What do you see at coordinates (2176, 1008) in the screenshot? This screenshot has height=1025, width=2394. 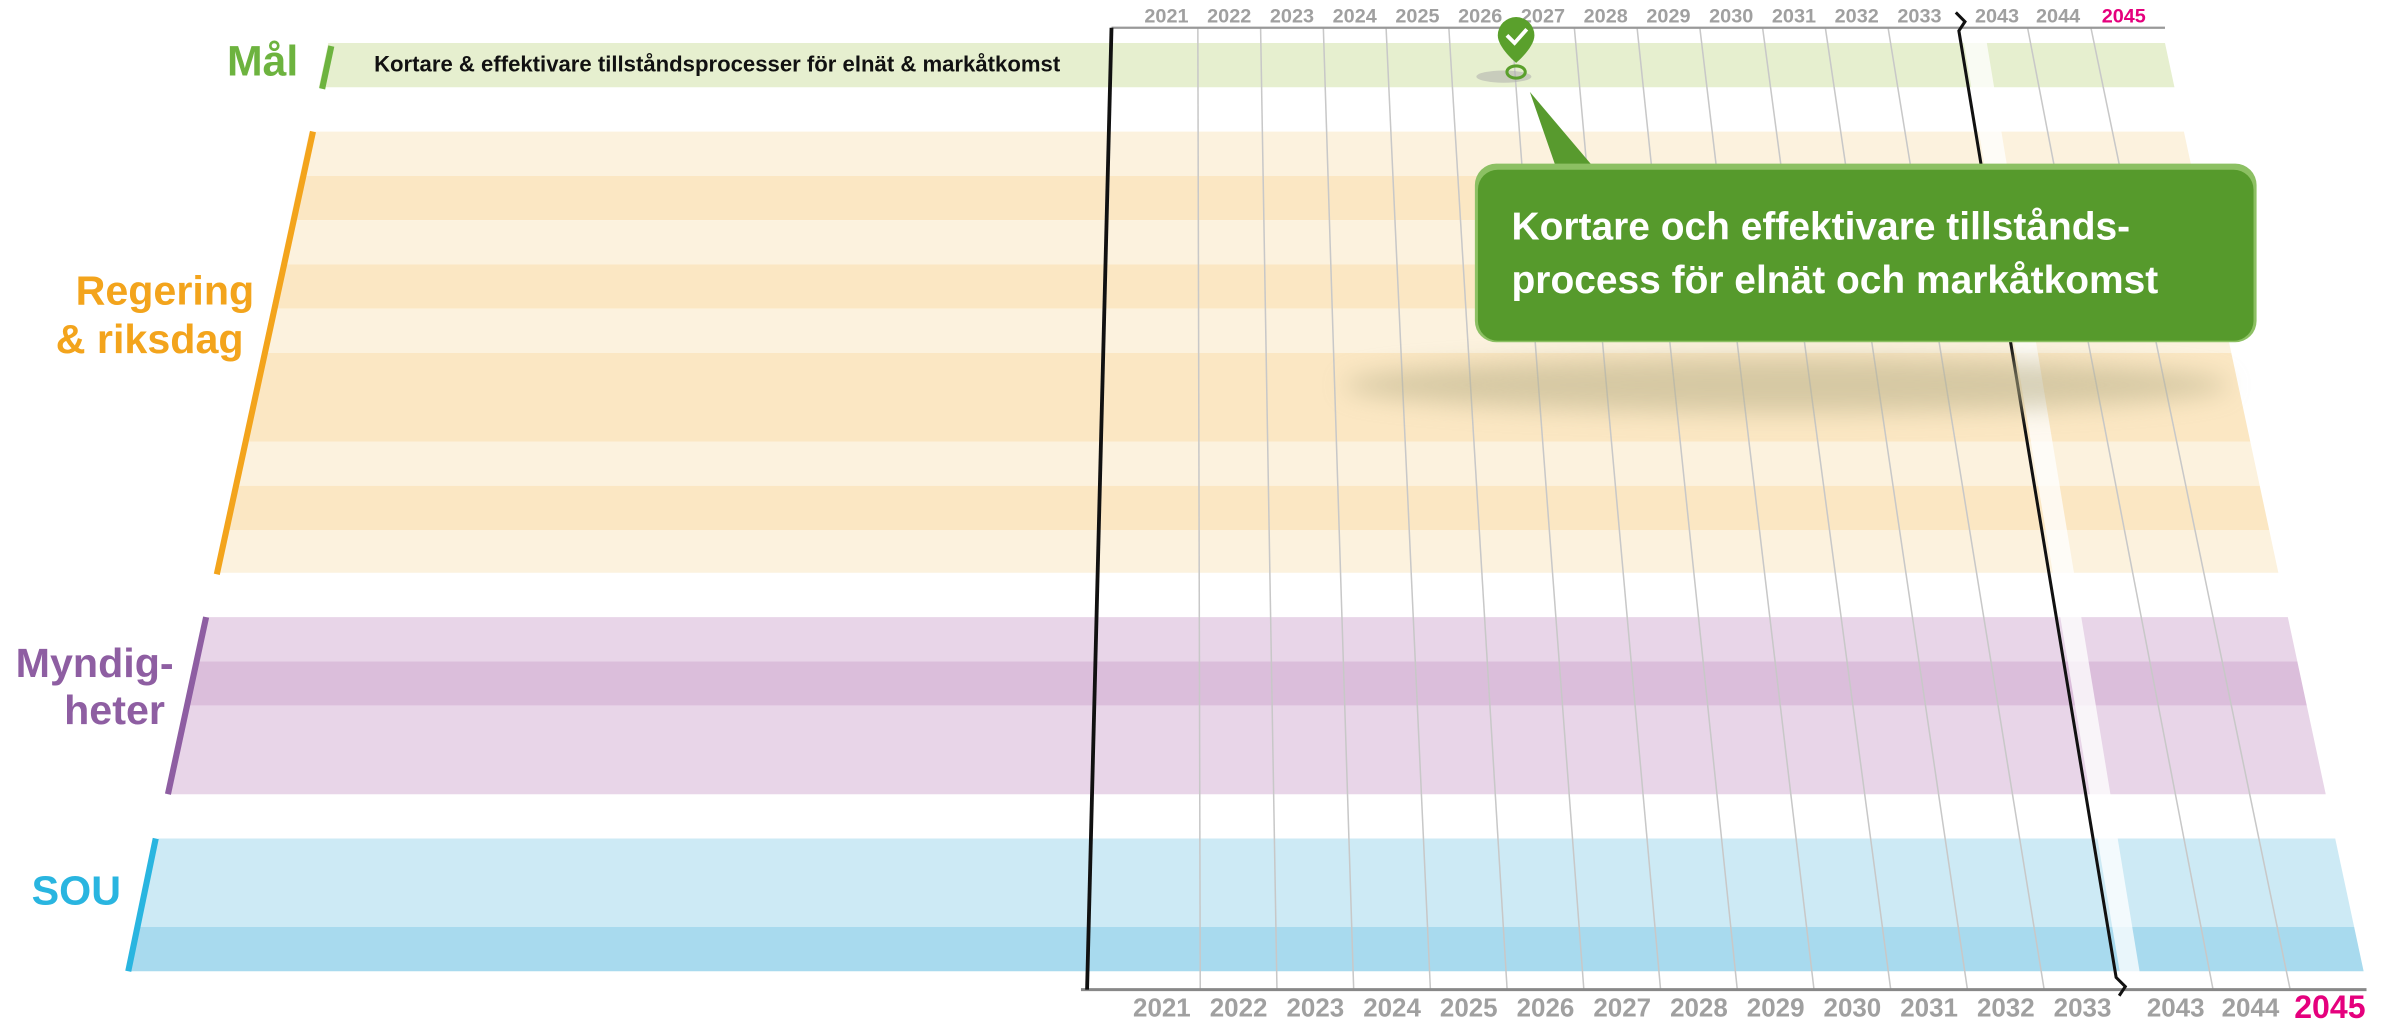 I see `bottom-year: 2043` at bounding box center [2176, 1008].